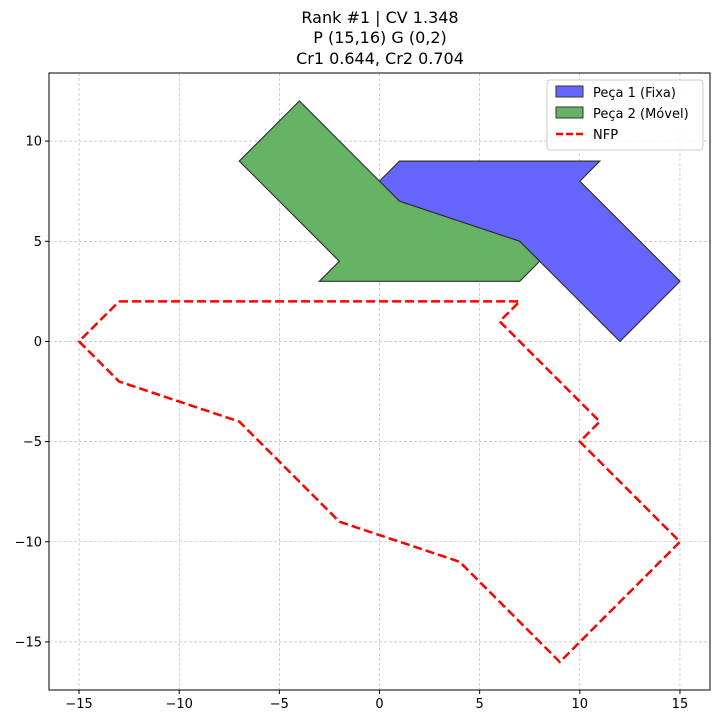 The image size is (718, 723). Describe the element at coordinates (279, 704) in the screenshot. I see `x-tick-label: −5` at that location.